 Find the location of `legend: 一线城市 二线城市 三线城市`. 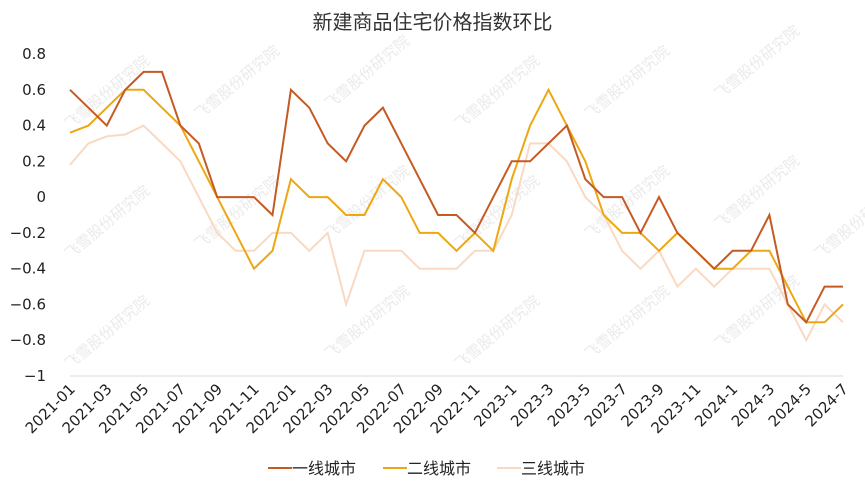

legend: 一线城市 二线城市 三线城市 is located at coordinates (426, 468).